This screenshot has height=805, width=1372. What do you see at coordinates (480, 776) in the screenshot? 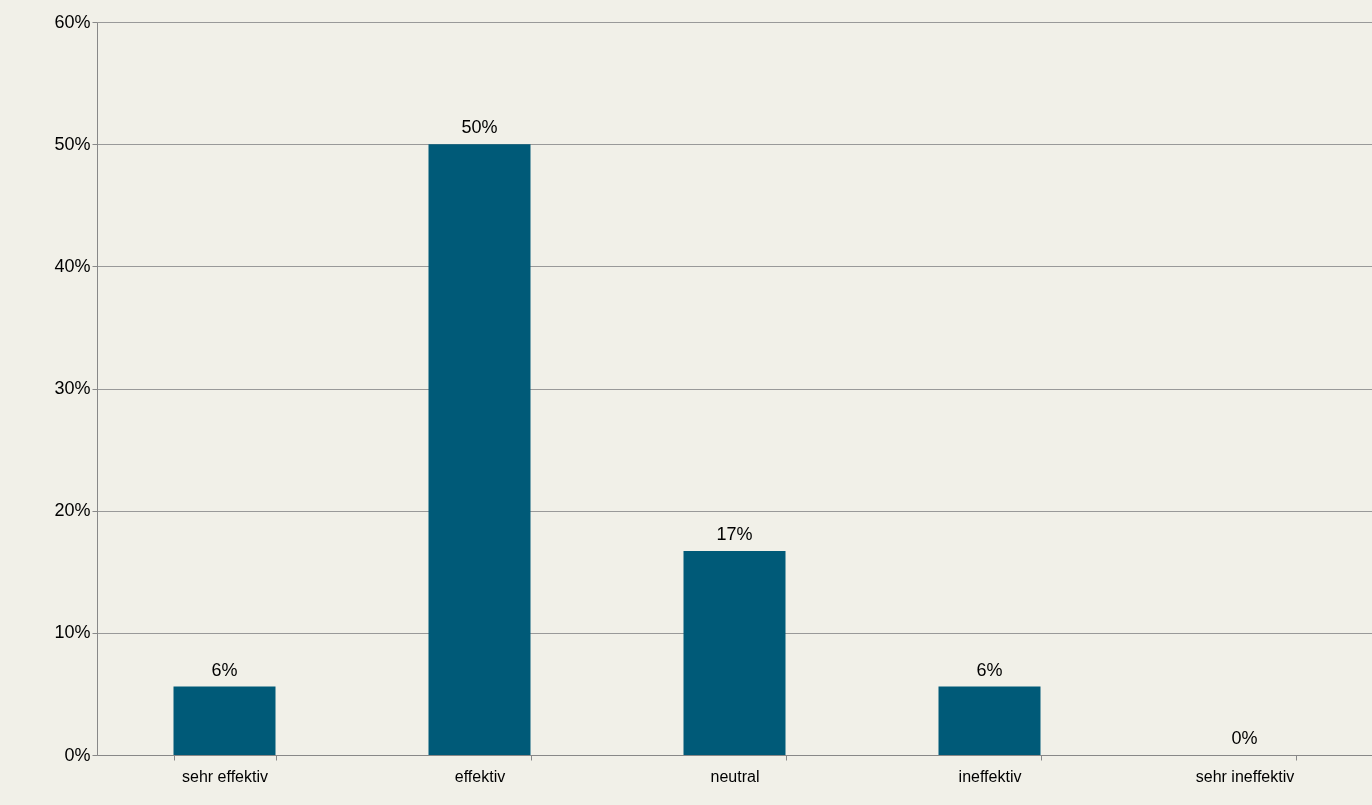
I see `x-tick-label: effektiv` at bounding box center [480, 776].